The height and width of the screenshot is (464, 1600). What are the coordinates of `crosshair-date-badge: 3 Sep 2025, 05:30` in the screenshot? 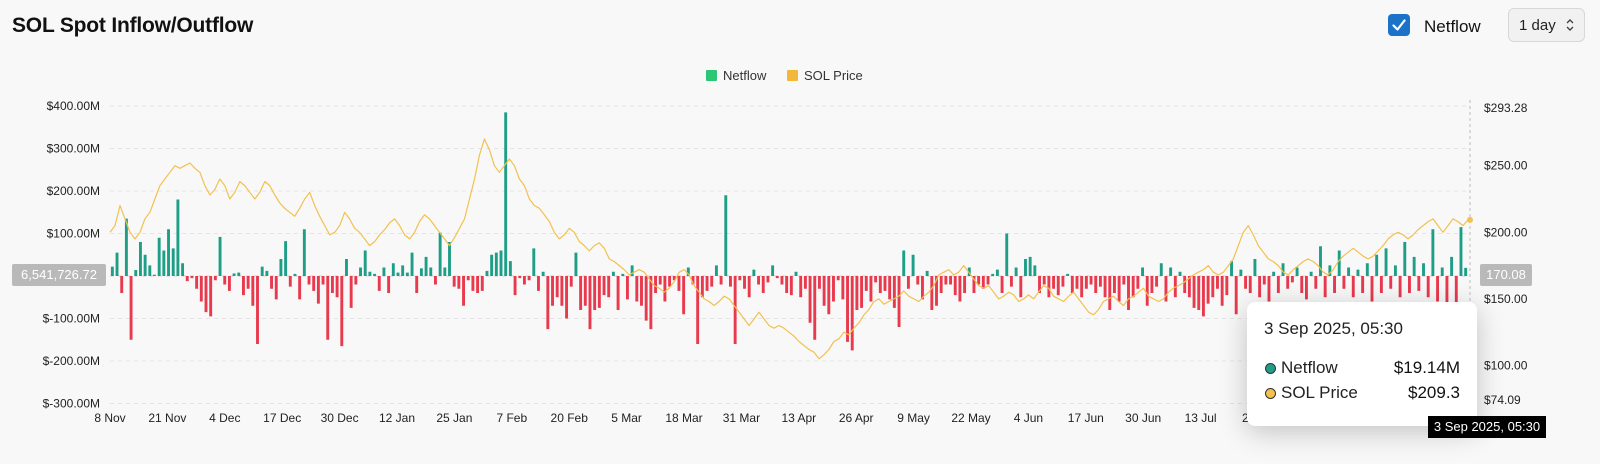 It's located at (1487, 427).